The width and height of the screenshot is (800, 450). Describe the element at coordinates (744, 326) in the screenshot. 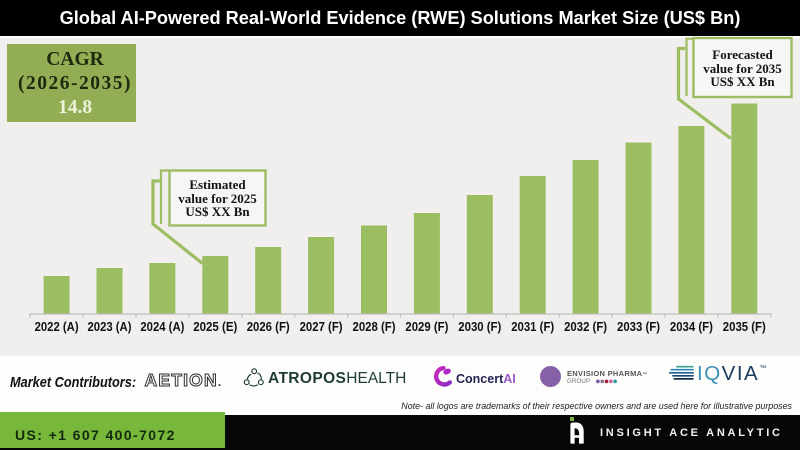

I see `svg-text: 2035 (F)` at that location.